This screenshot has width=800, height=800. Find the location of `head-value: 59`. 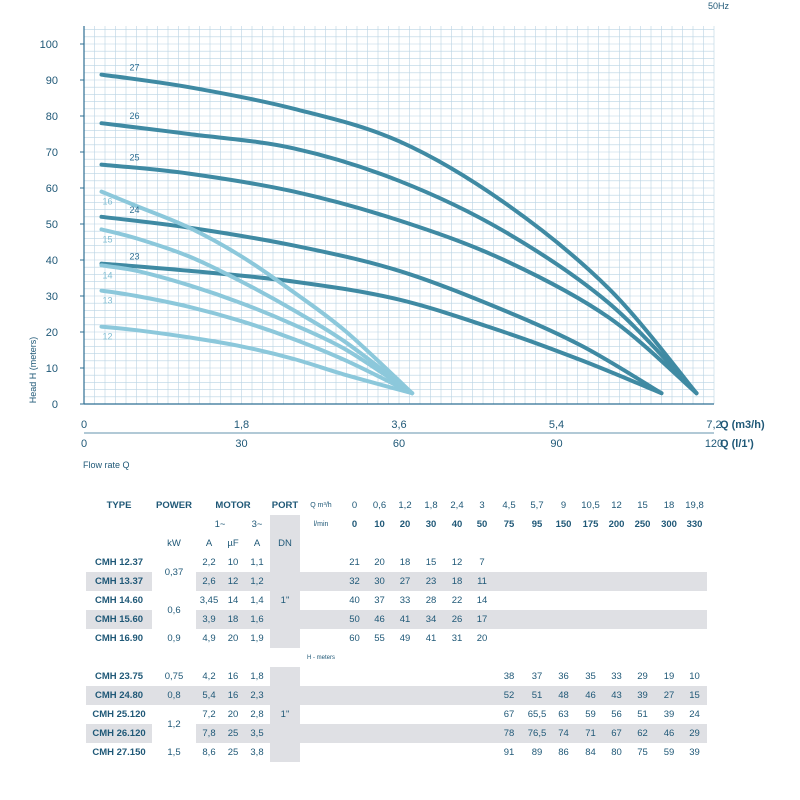

head-value: 59 is located at coordinates (590, 714).